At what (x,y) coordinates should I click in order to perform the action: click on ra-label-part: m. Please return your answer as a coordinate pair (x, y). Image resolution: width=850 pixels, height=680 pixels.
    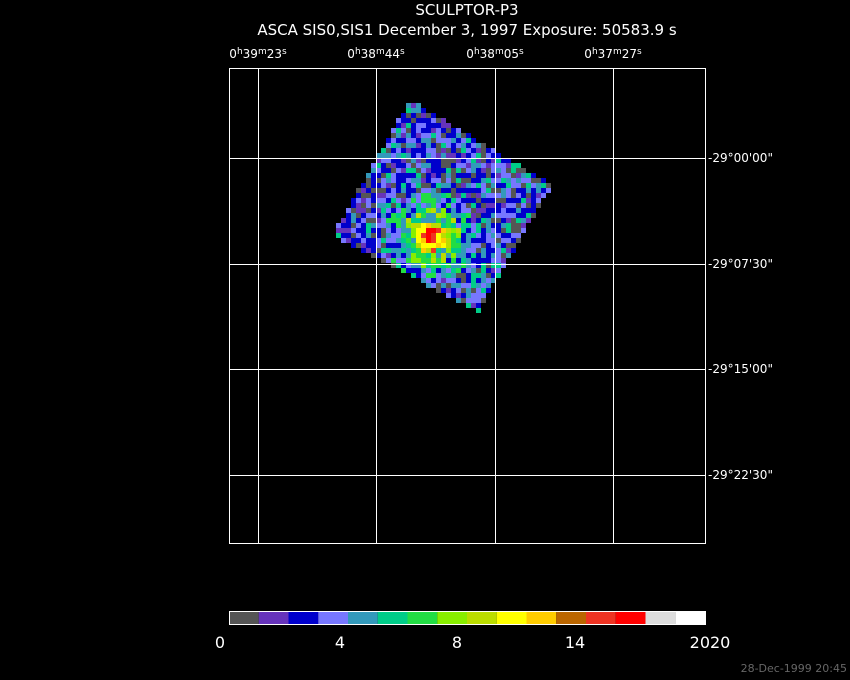
    Looking at the image, I should click on (617, 52).